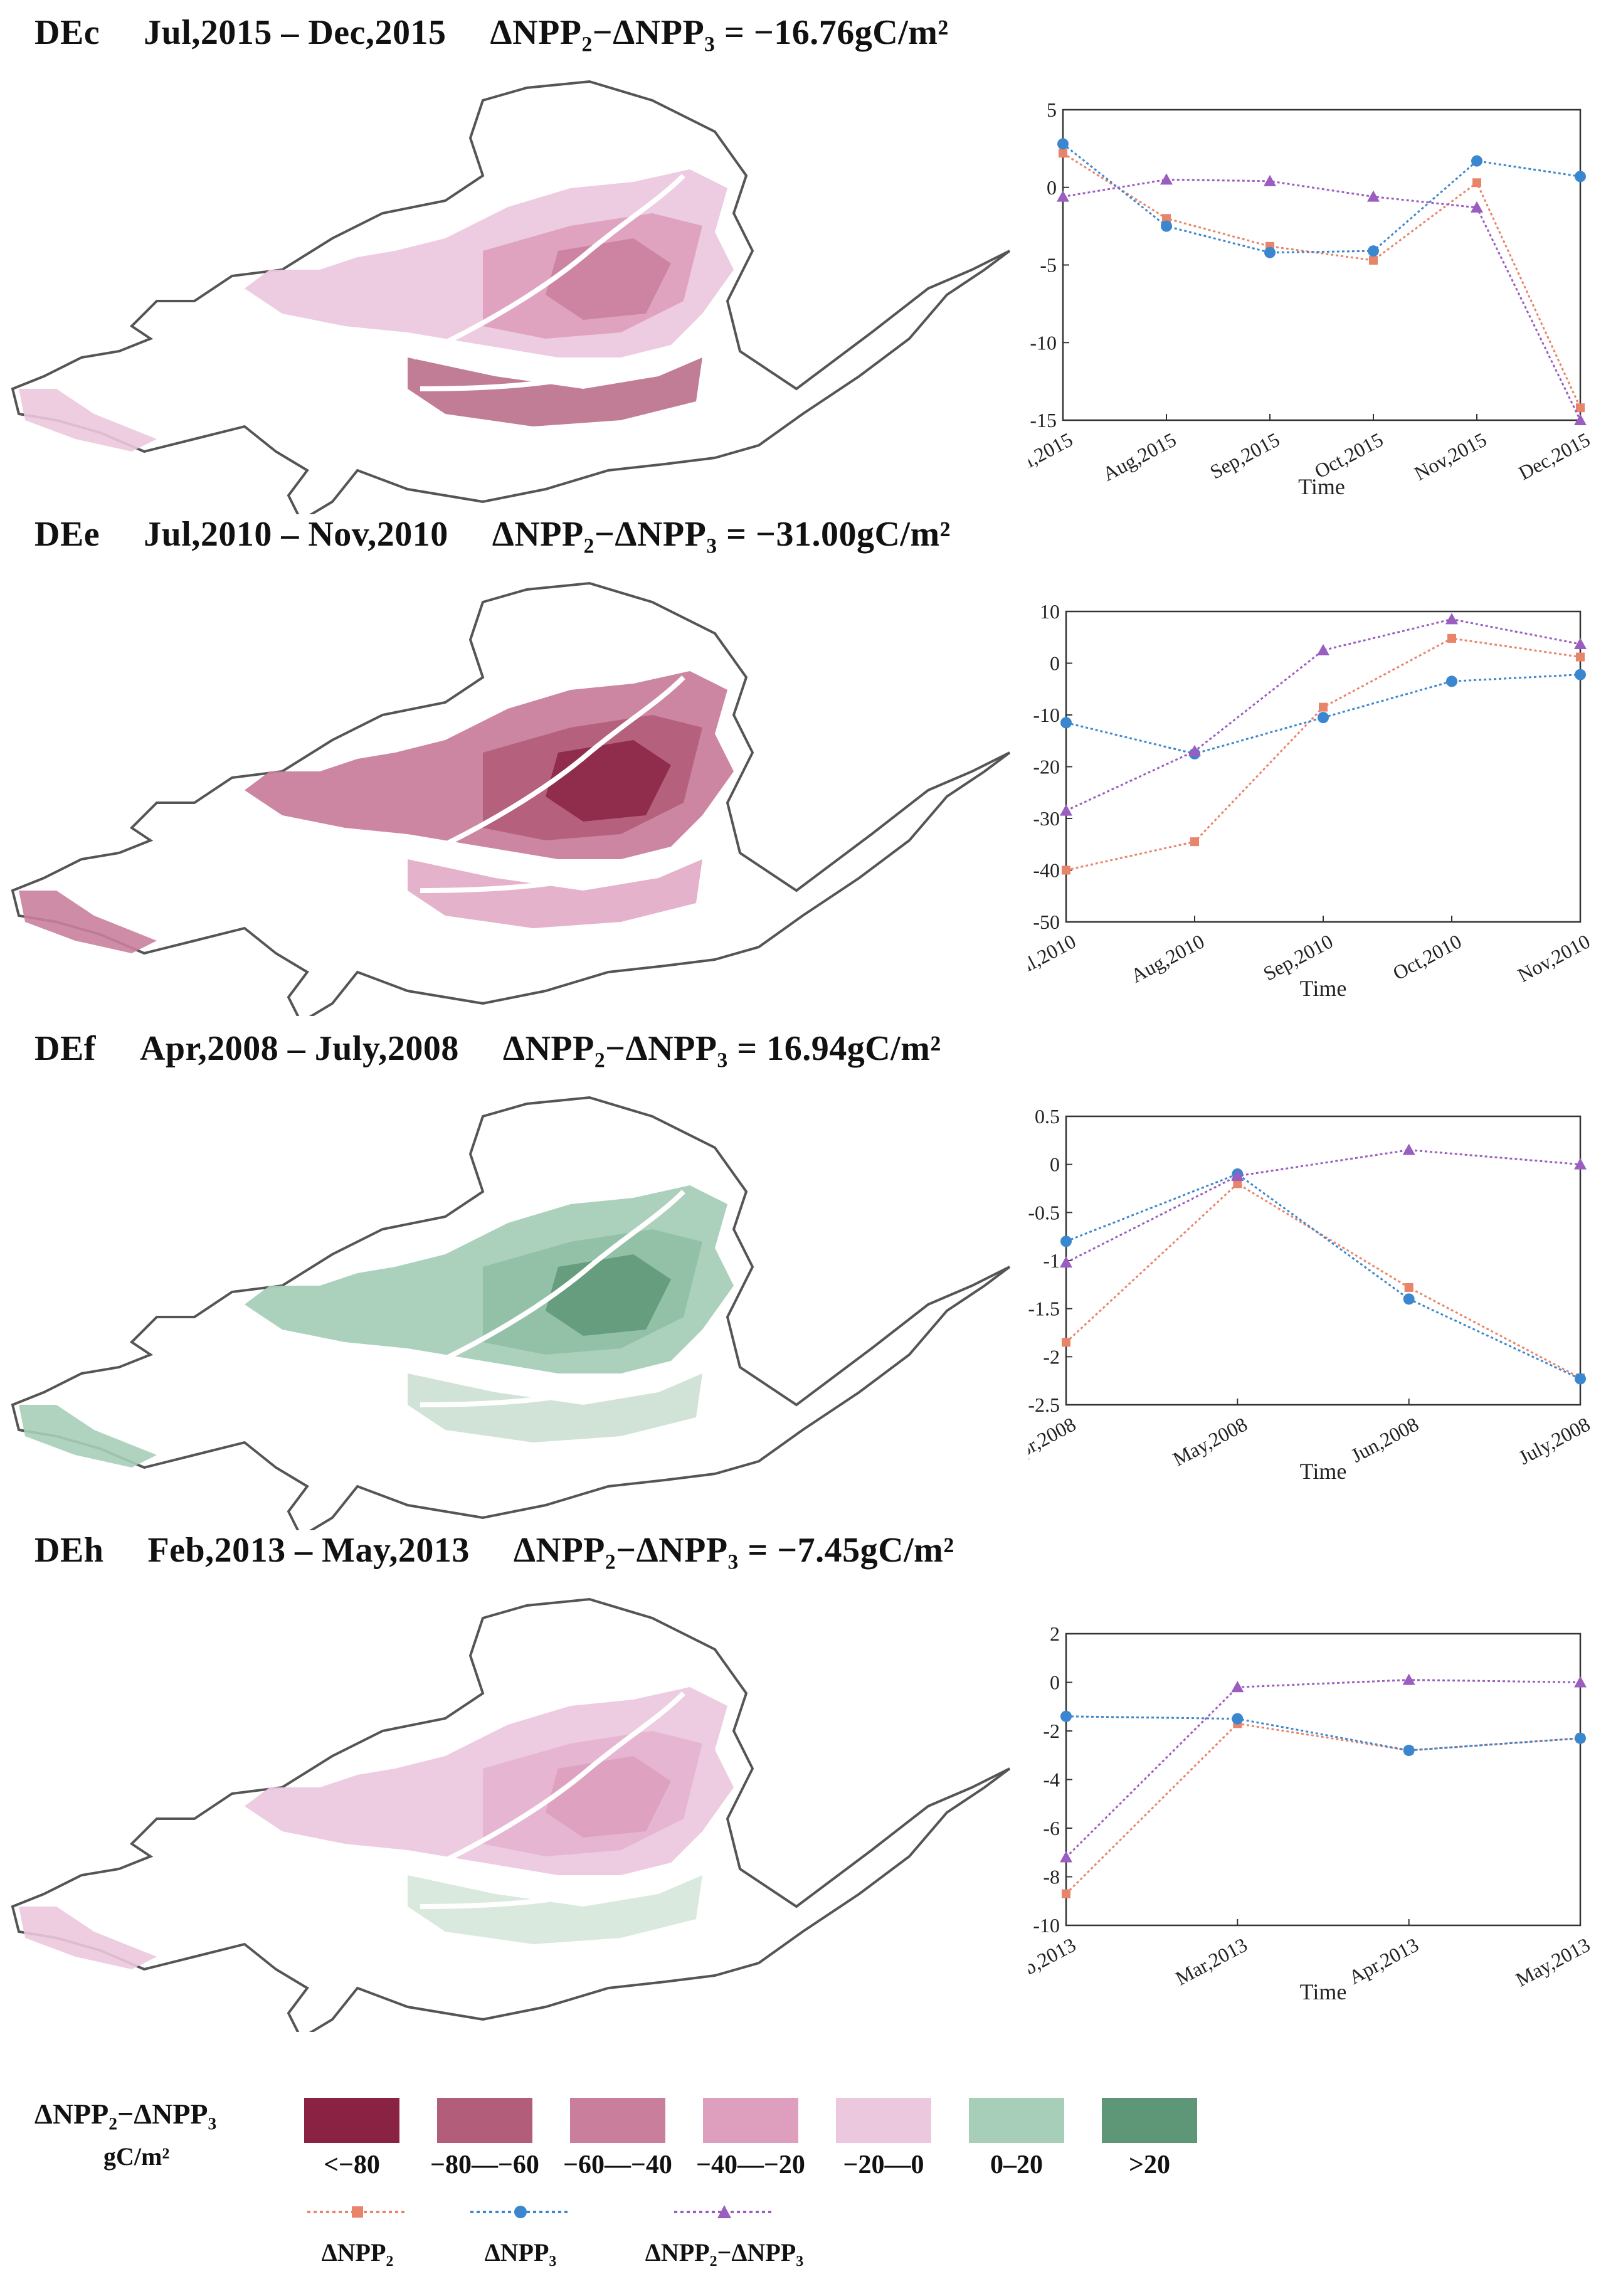 This screenshot has width=1601, height=2296. Describe the element at coordinates (69, 1550) in the screenshot. I see `panel-id: DEh` at that location.